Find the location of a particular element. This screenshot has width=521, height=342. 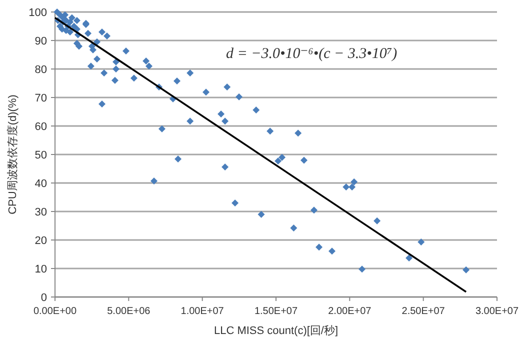

x-tick-label: 3.00E+07 is located at coordinates (497, 311).